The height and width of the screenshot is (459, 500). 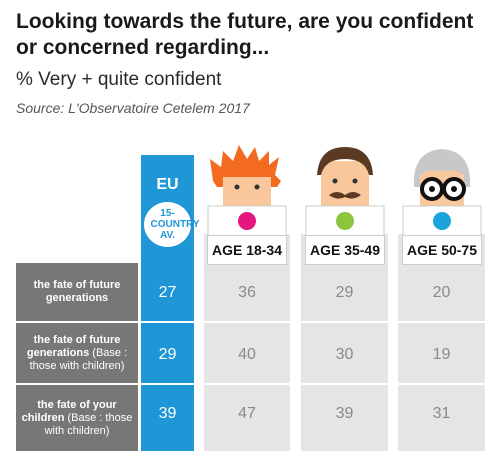 I want to click on eu-label: EU, so click(x=167, y=184).